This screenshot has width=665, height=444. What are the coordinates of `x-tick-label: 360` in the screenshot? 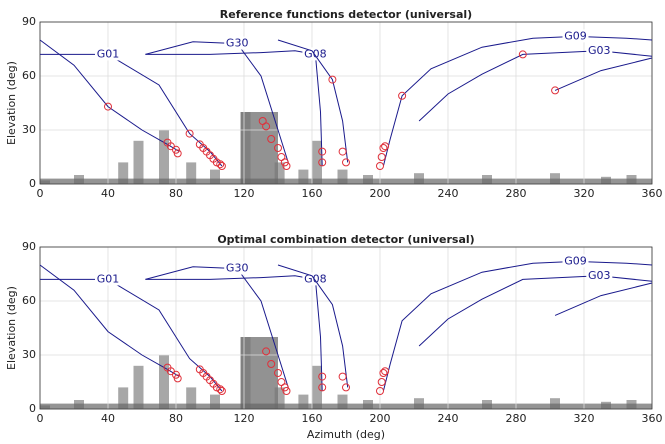 It's located at (652, 418).